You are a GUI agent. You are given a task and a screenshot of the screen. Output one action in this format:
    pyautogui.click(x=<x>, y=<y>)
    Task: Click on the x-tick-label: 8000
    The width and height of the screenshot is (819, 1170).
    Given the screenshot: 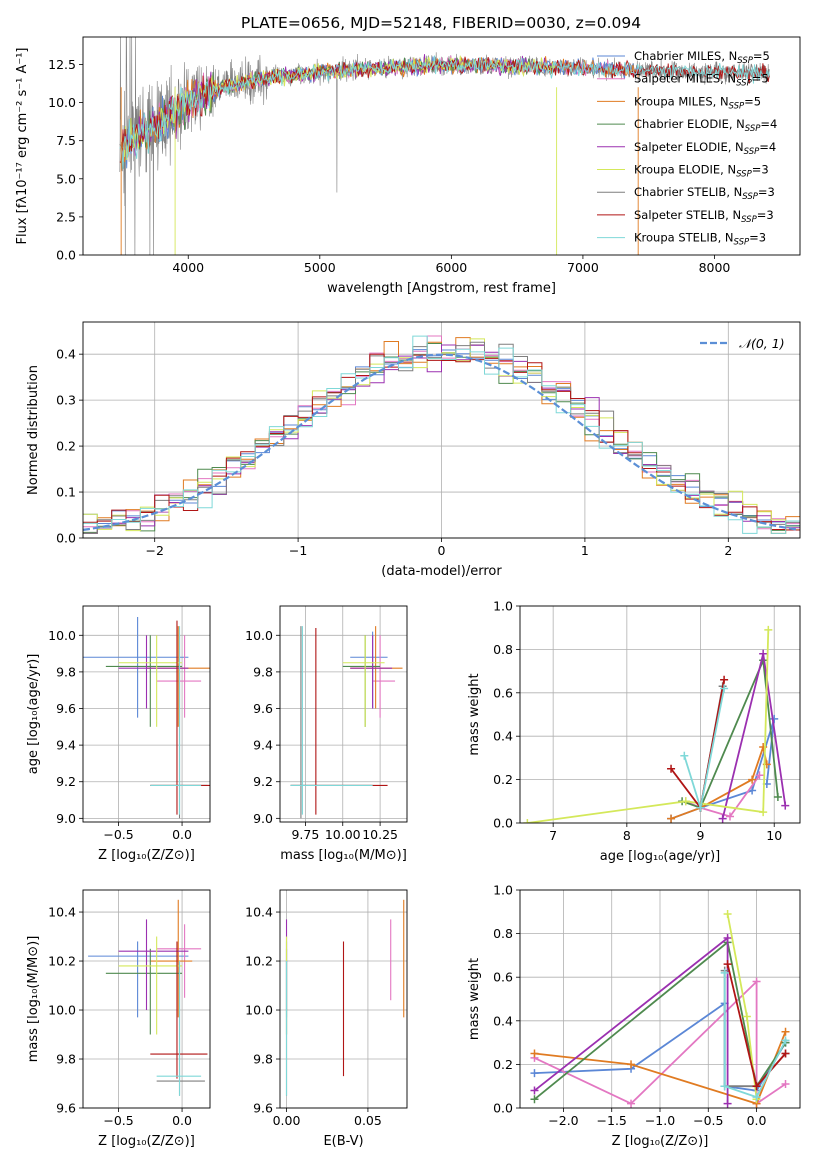 What is the action you would take?
    pyautogui.click(x=715, y=267)
    